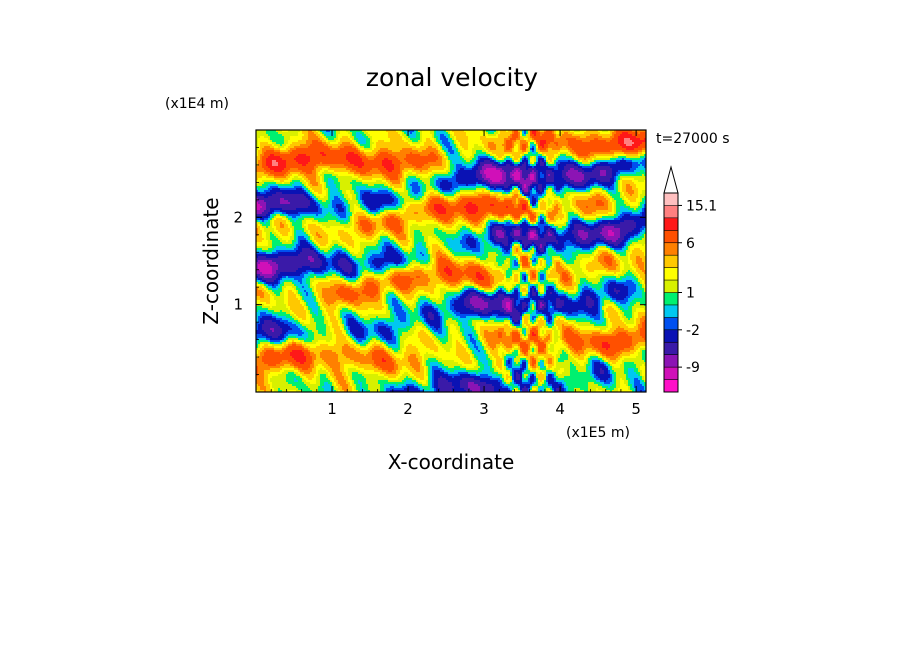 This screenshot has width=904, height=654. What do you see at coordinates (197, 104) in the screenshot?
I see `y-units-label: (x1E4 m)` at bounding box center [197, 104].